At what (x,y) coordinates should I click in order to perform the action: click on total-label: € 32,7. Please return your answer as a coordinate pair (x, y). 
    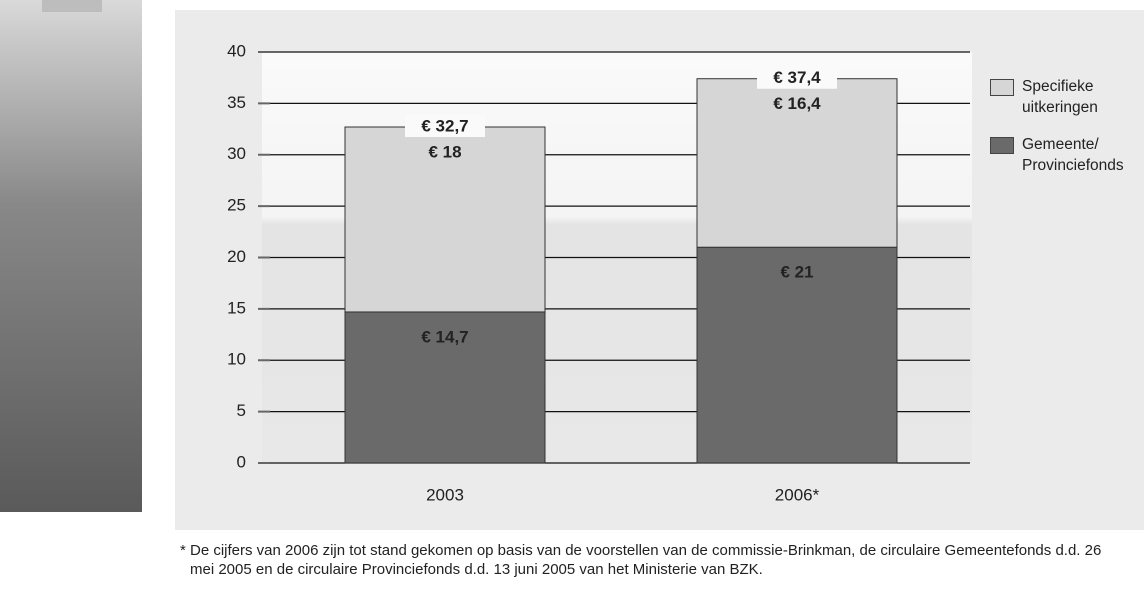
    Looking at the image, I should click on (444, 125).